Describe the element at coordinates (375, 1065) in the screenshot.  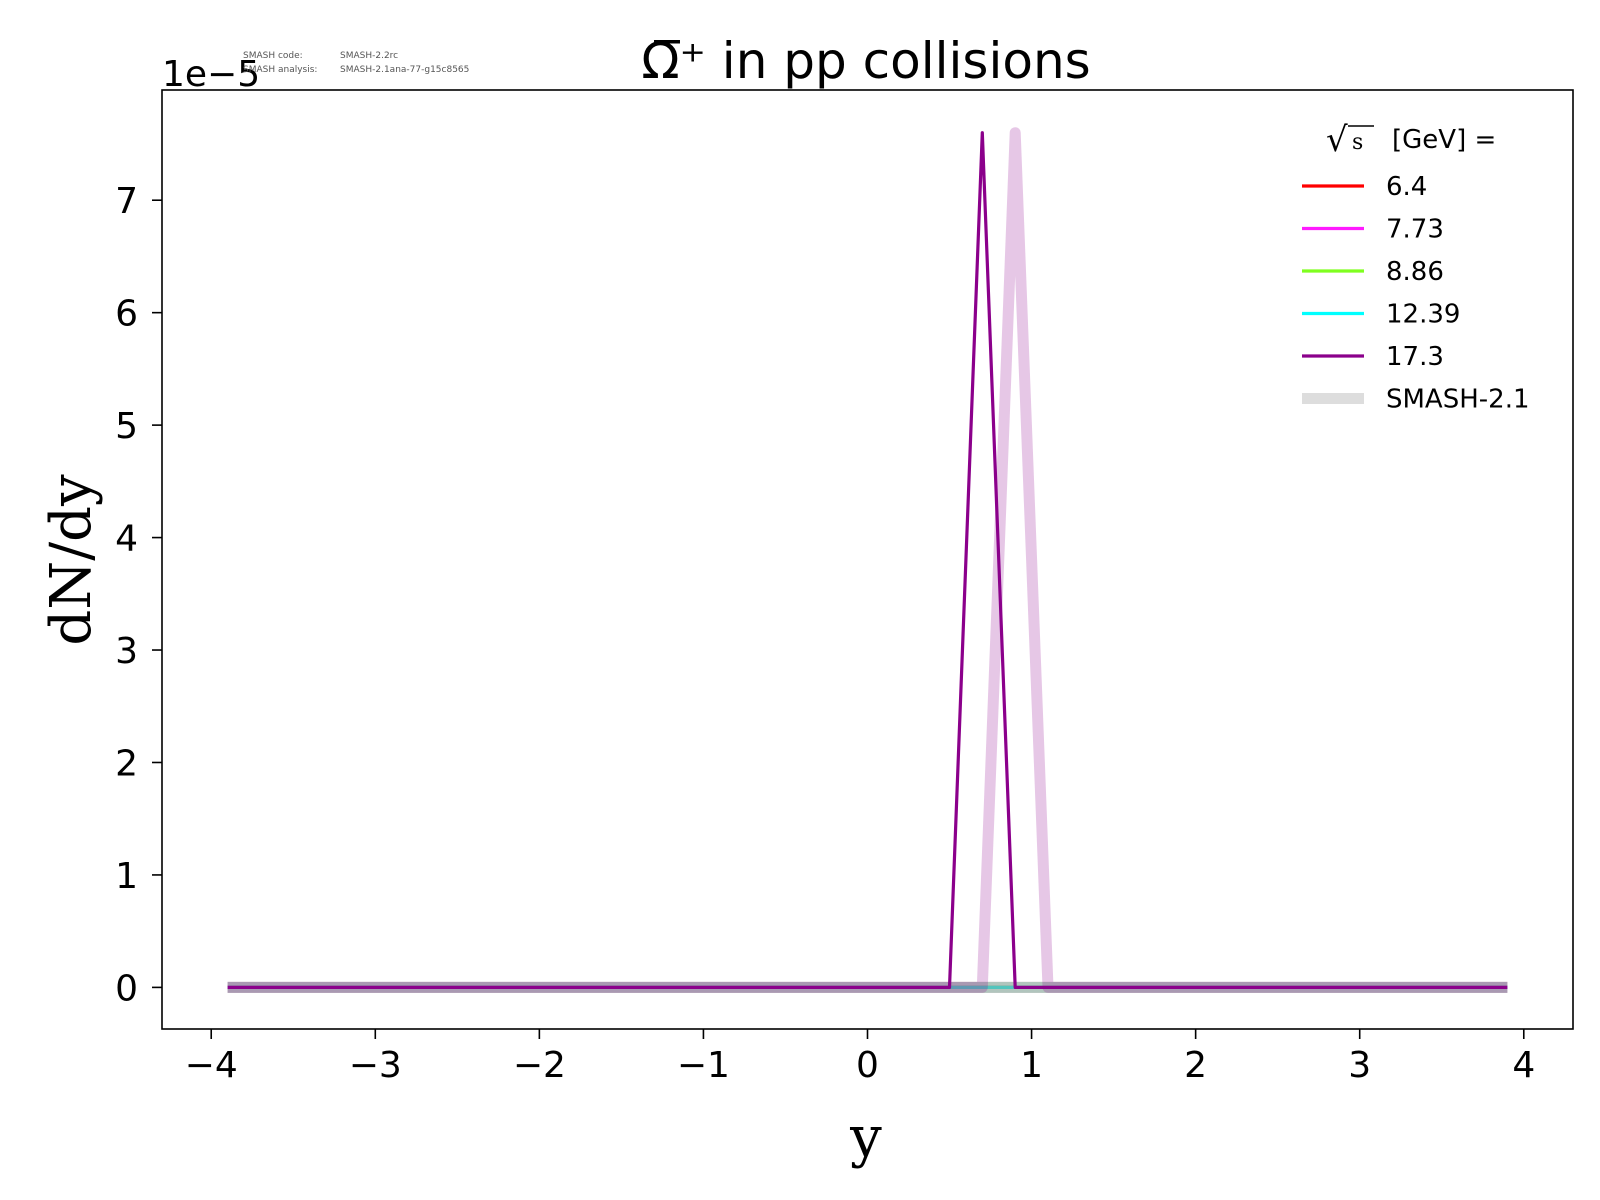
I see `x-tick-label: −3` at that location.